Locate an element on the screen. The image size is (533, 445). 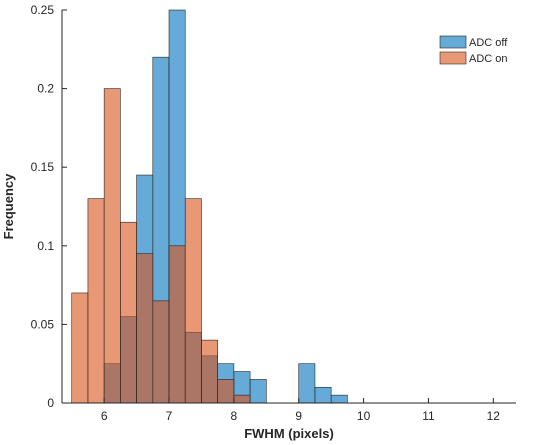
x-tick-label: 10 is located at coordinates (364, 416).